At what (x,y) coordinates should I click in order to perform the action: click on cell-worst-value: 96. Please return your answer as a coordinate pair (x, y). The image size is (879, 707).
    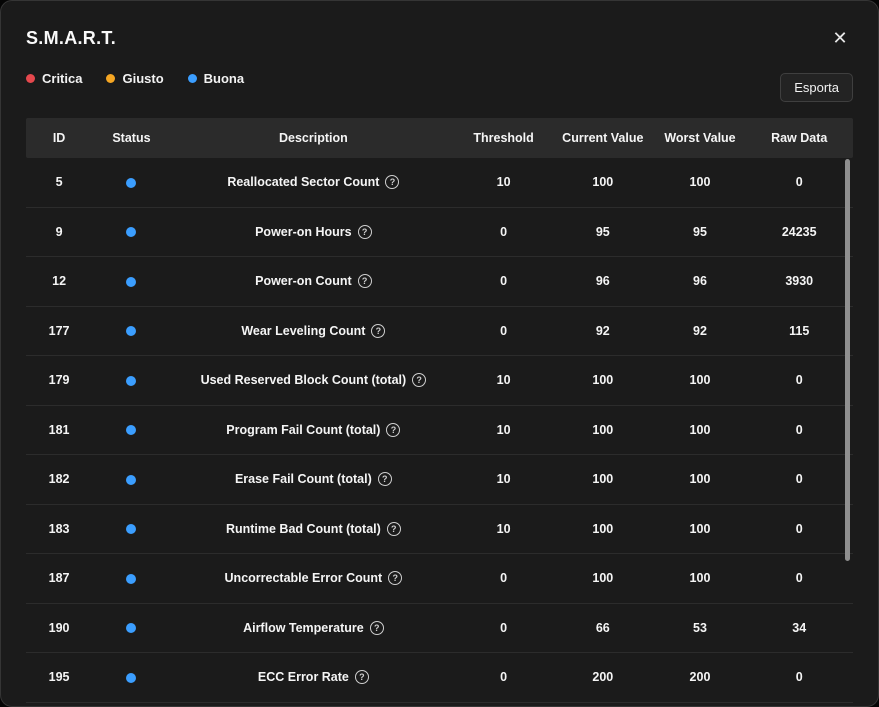
    Looking at the image, I should click on (700, 281).